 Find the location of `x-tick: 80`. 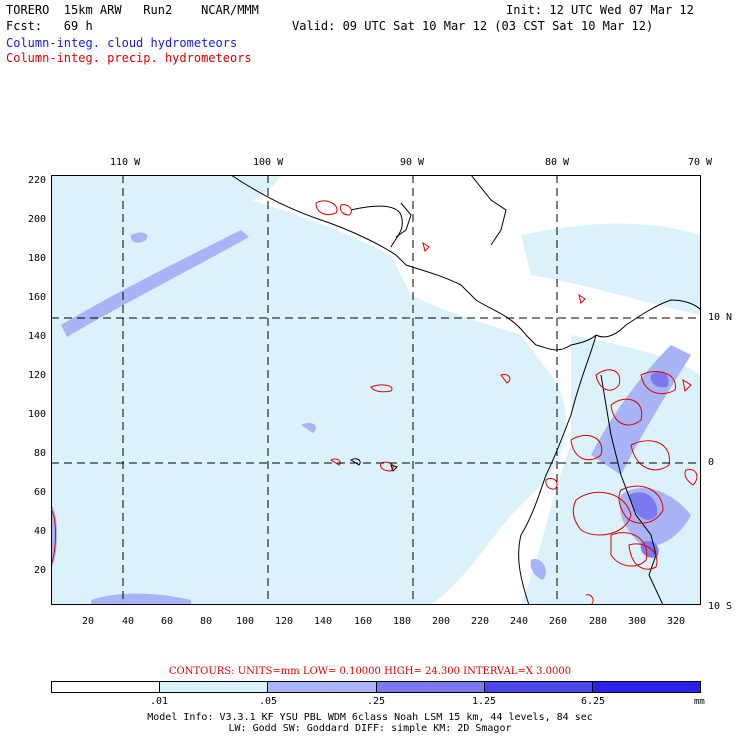

x-tick: 80 is located at coordinates (206, 621).